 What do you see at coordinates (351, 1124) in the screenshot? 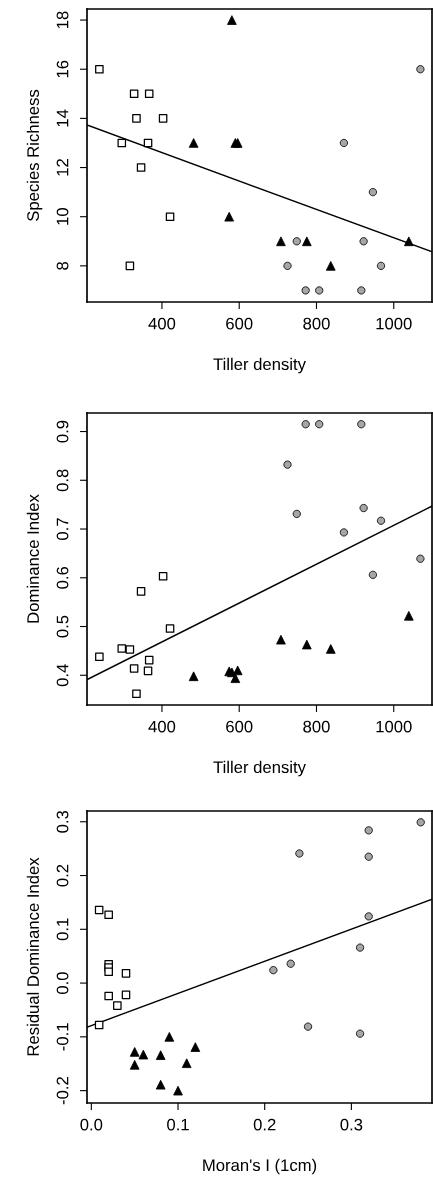
I see `x-tick-label: 0.3` at bounding box center [351, 1124].